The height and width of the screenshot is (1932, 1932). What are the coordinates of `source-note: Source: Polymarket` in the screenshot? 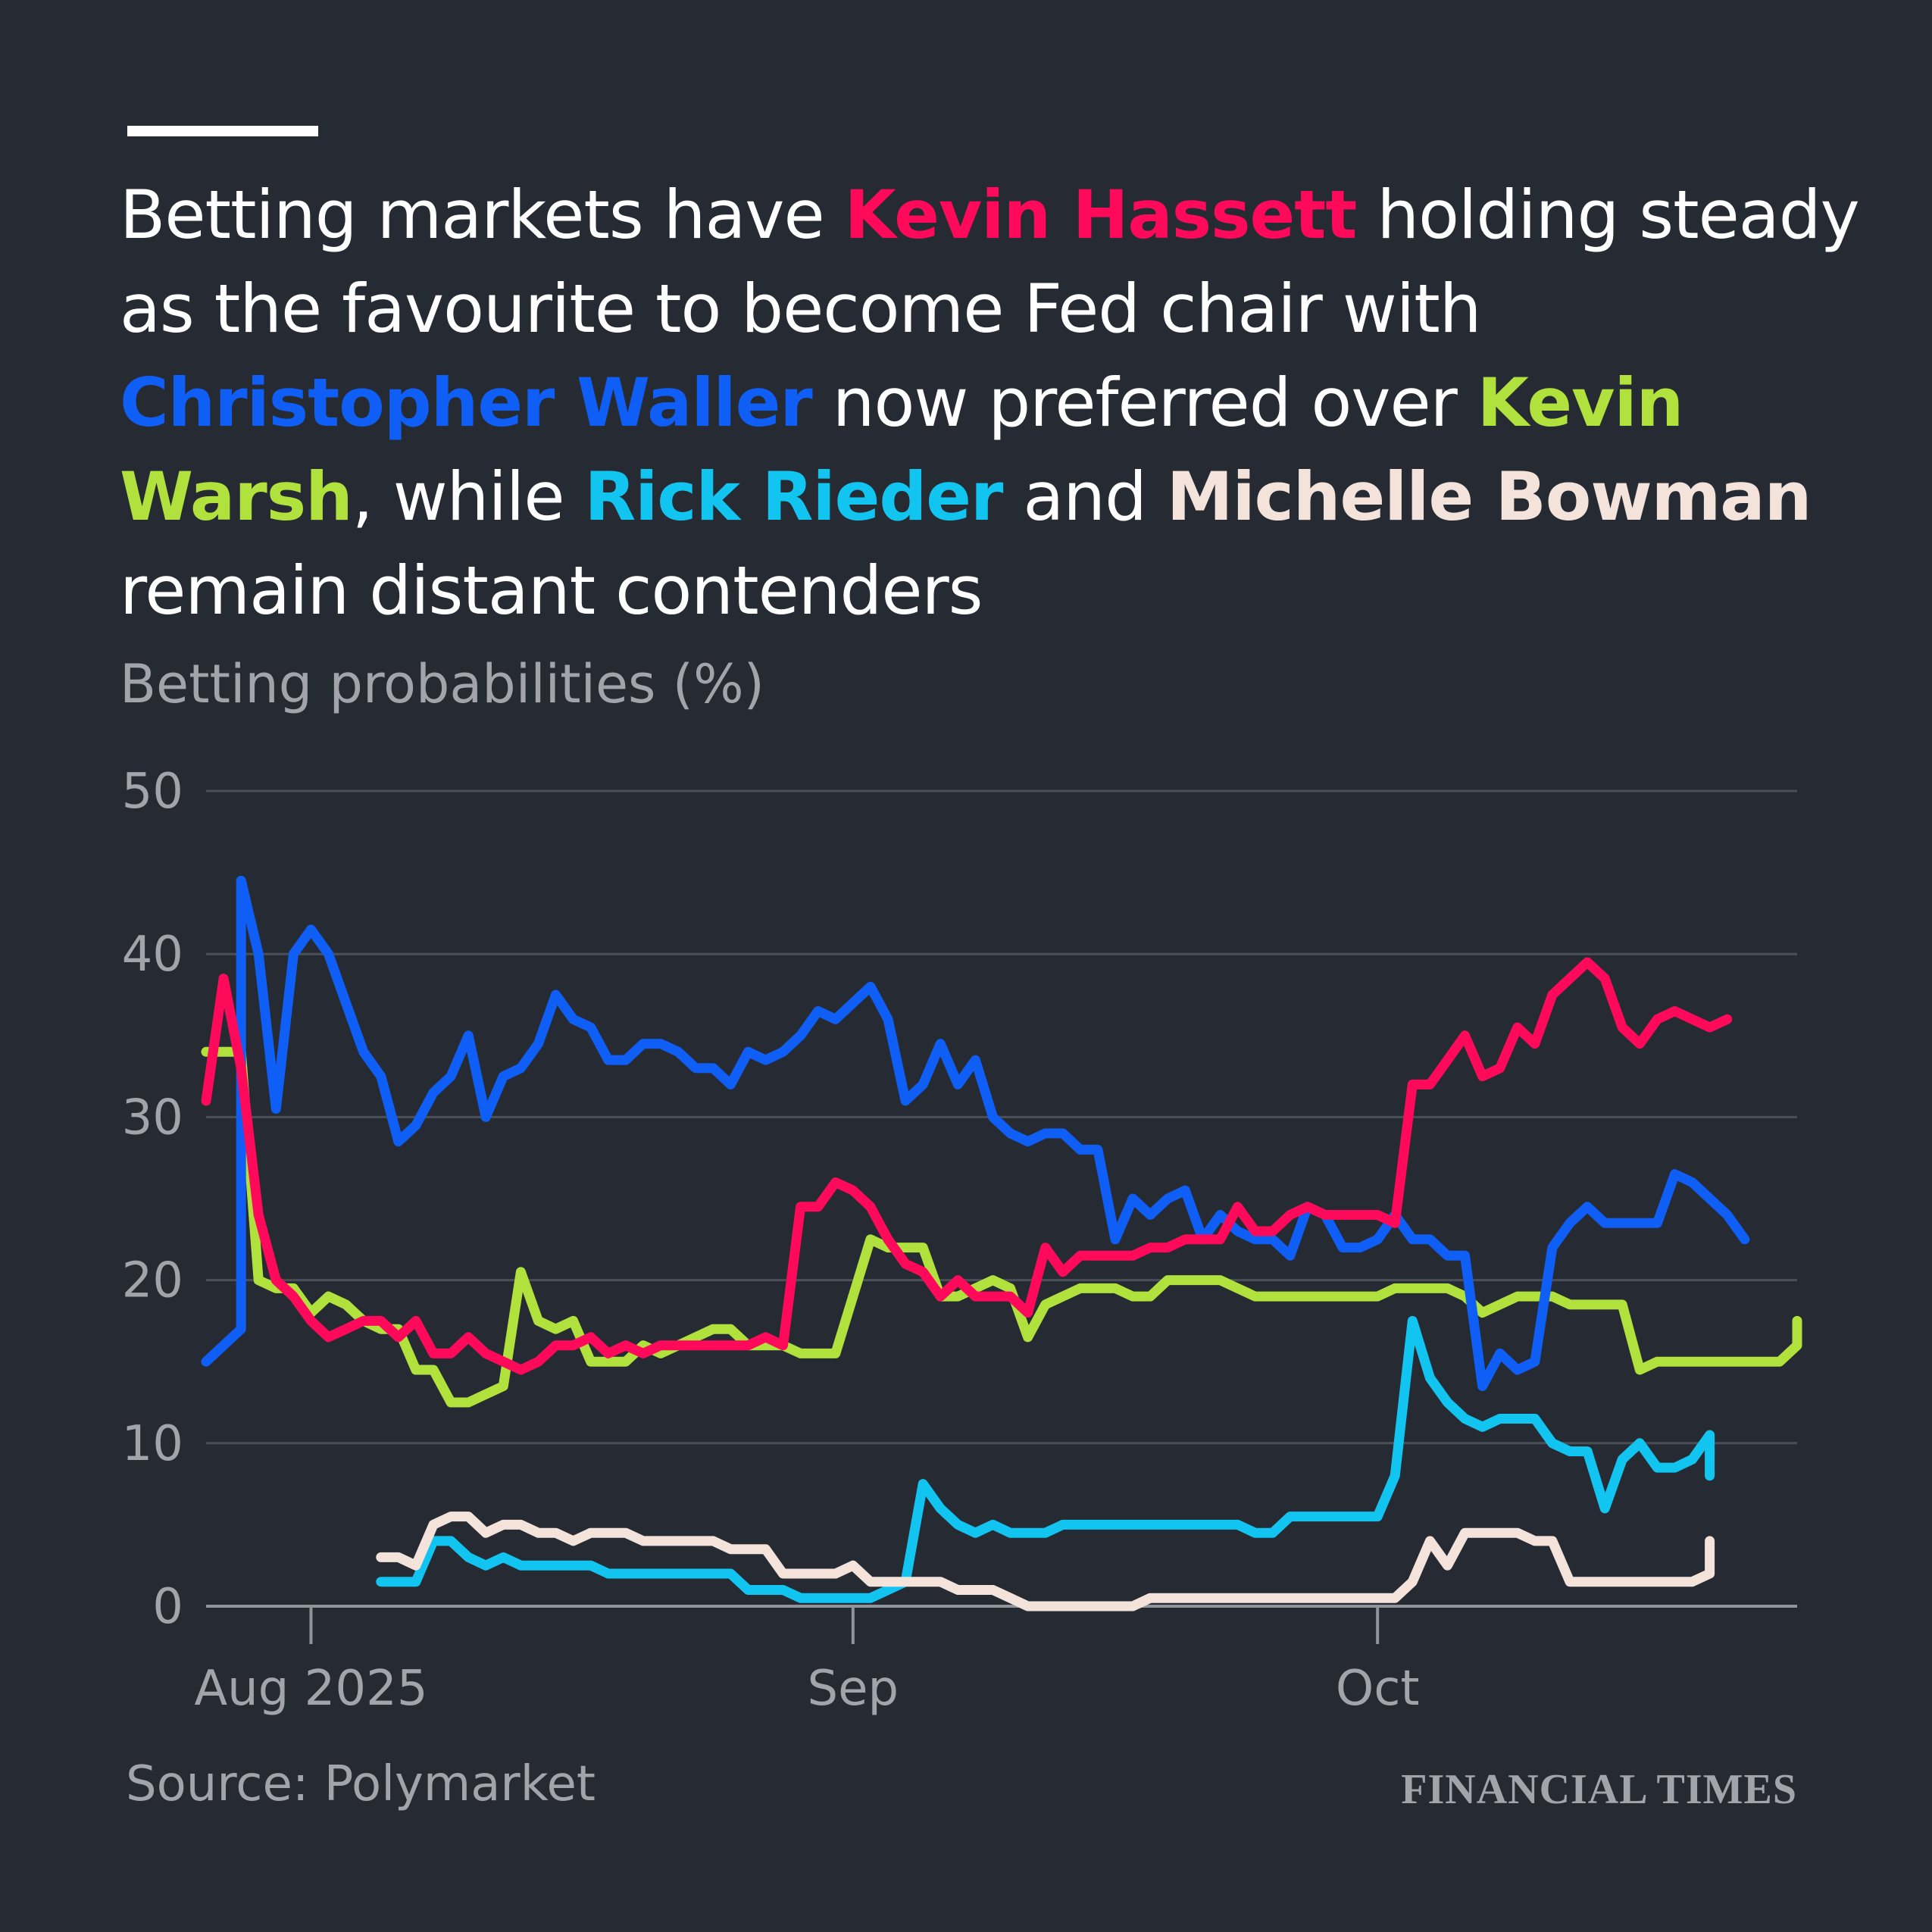 It's located at (361, 1784).